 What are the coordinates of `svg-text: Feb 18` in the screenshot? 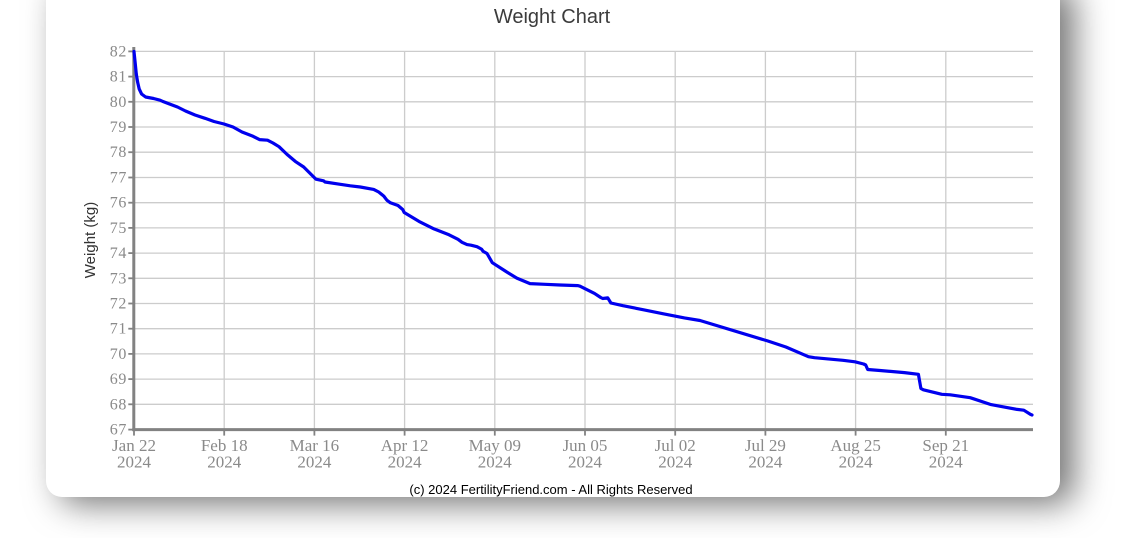 It's located at (224, 445).